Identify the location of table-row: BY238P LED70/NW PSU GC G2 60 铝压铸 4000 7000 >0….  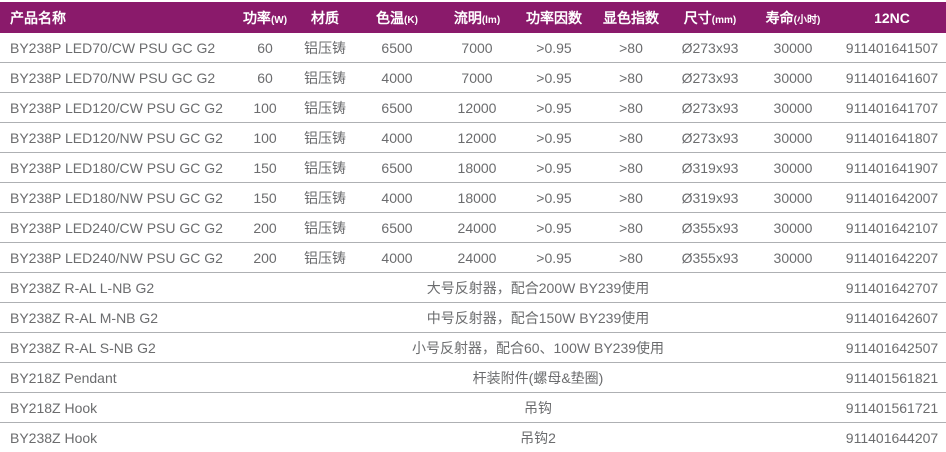
(473, 77).